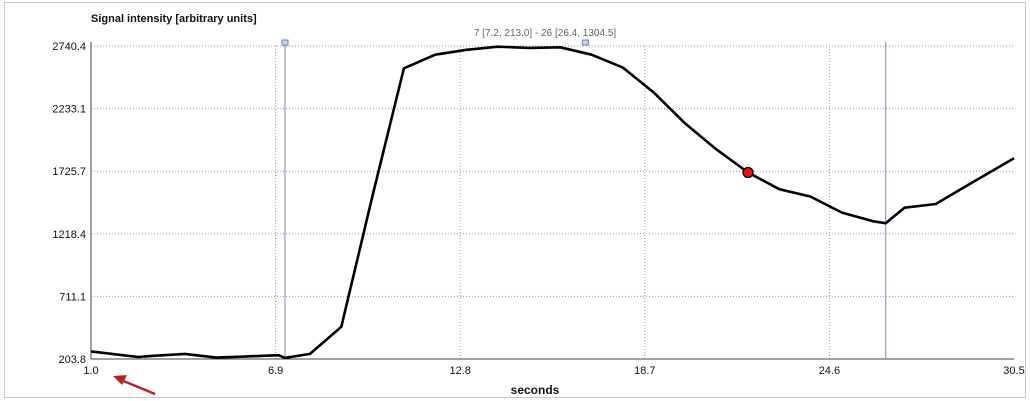 This screenshot has height=401, width=1030. What do you see at coordinates (69, 110) in the screenshot?
I see `y-tick-label: 2233.1` at bounding box center [69, 110].